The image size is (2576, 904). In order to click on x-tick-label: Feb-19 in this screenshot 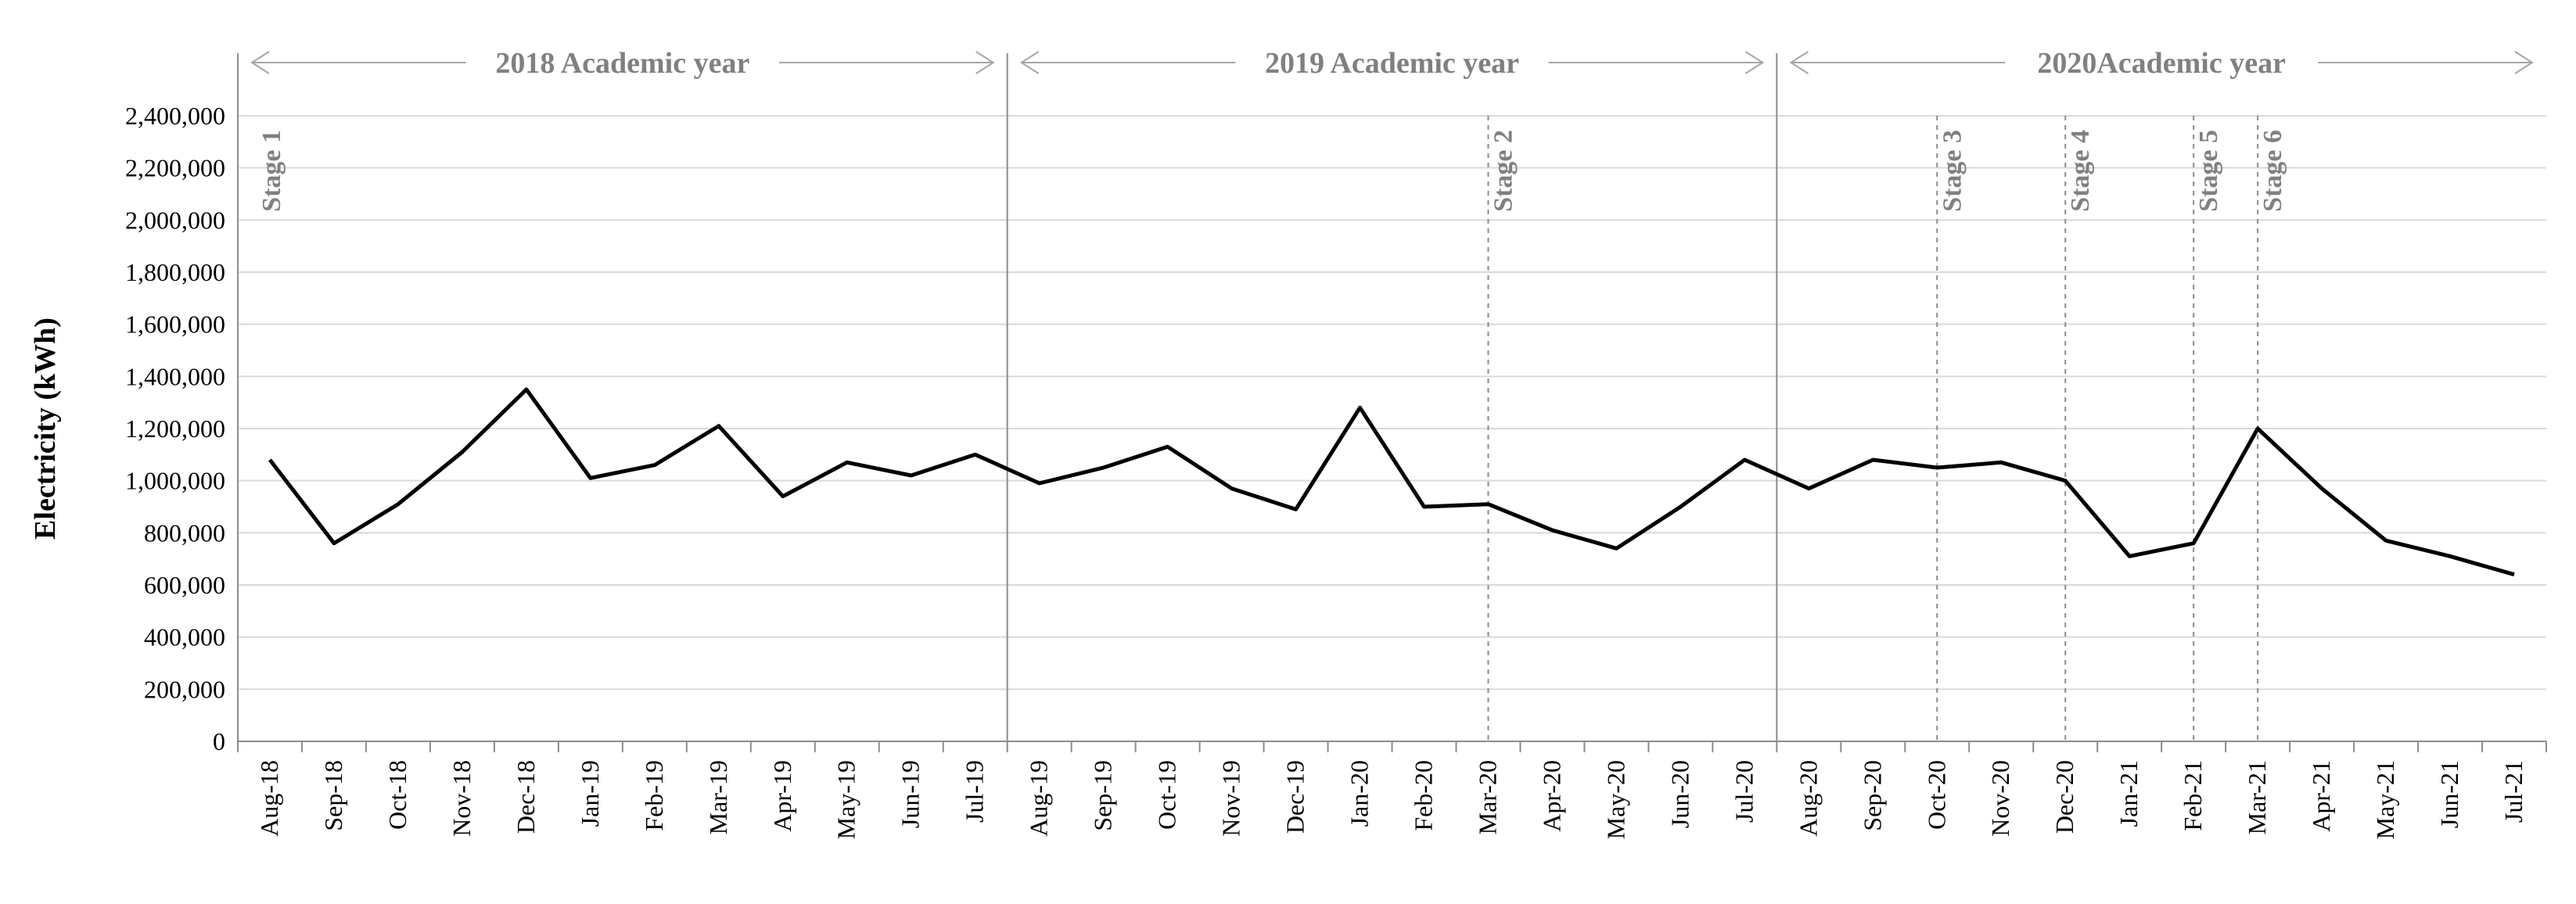, I will do `click(654, 796)`.